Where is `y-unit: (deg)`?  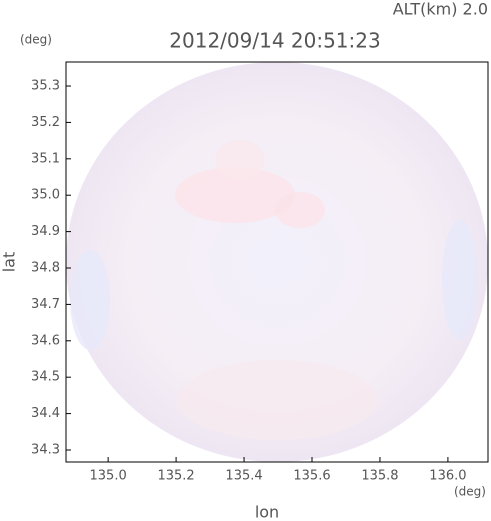 y-unit: (deg) is located at coordinates (36, 40).